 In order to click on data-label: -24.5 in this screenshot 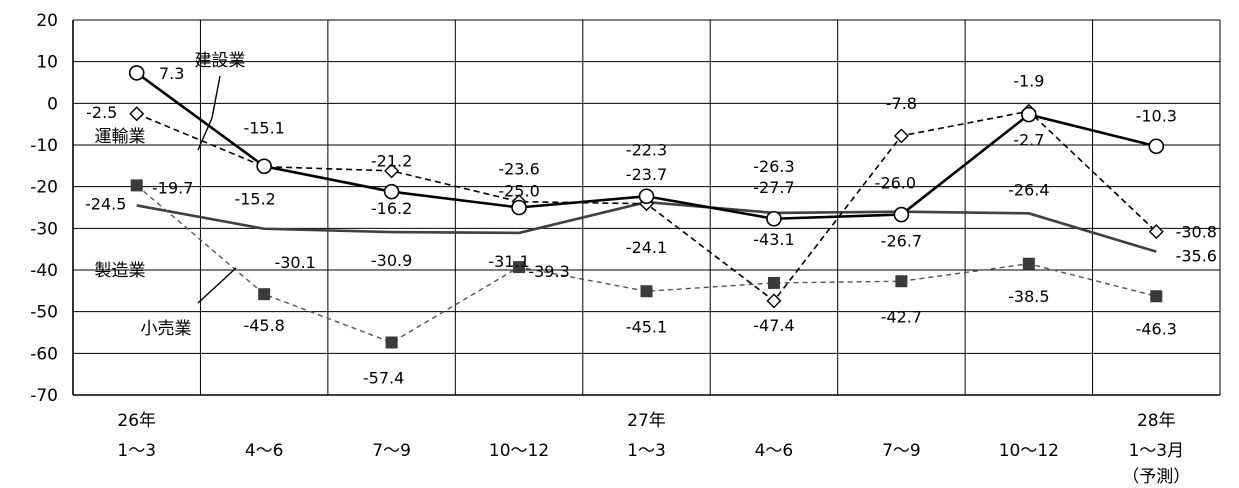, I will do `click(105, 203)`.